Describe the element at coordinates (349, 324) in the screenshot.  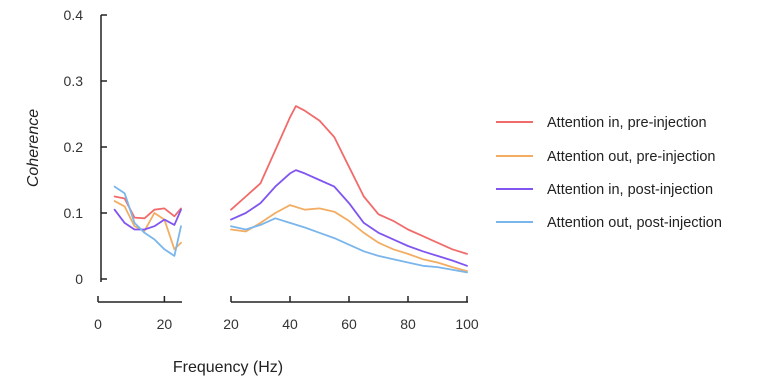
I see `x-tick-label: 60` at that location.